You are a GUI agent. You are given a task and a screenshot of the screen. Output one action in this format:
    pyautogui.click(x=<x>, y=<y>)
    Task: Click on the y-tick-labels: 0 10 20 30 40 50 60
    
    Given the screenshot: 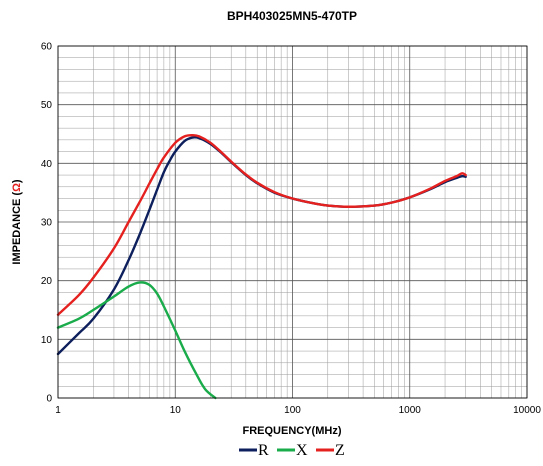 What is the action you would take?
    pyautogui.click(x=47, y=223)
    